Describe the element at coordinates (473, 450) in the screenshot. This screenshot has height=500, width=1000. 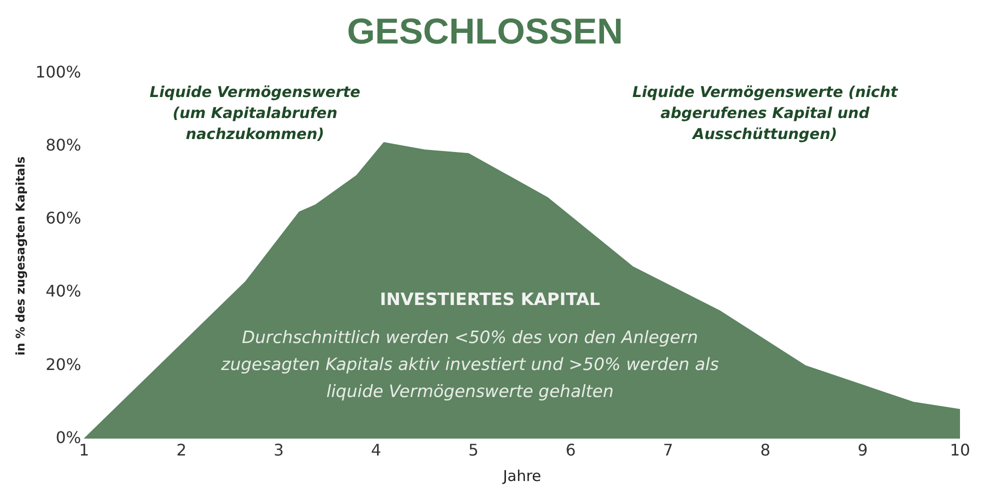
I see `x-tick-label: 5` at that location.